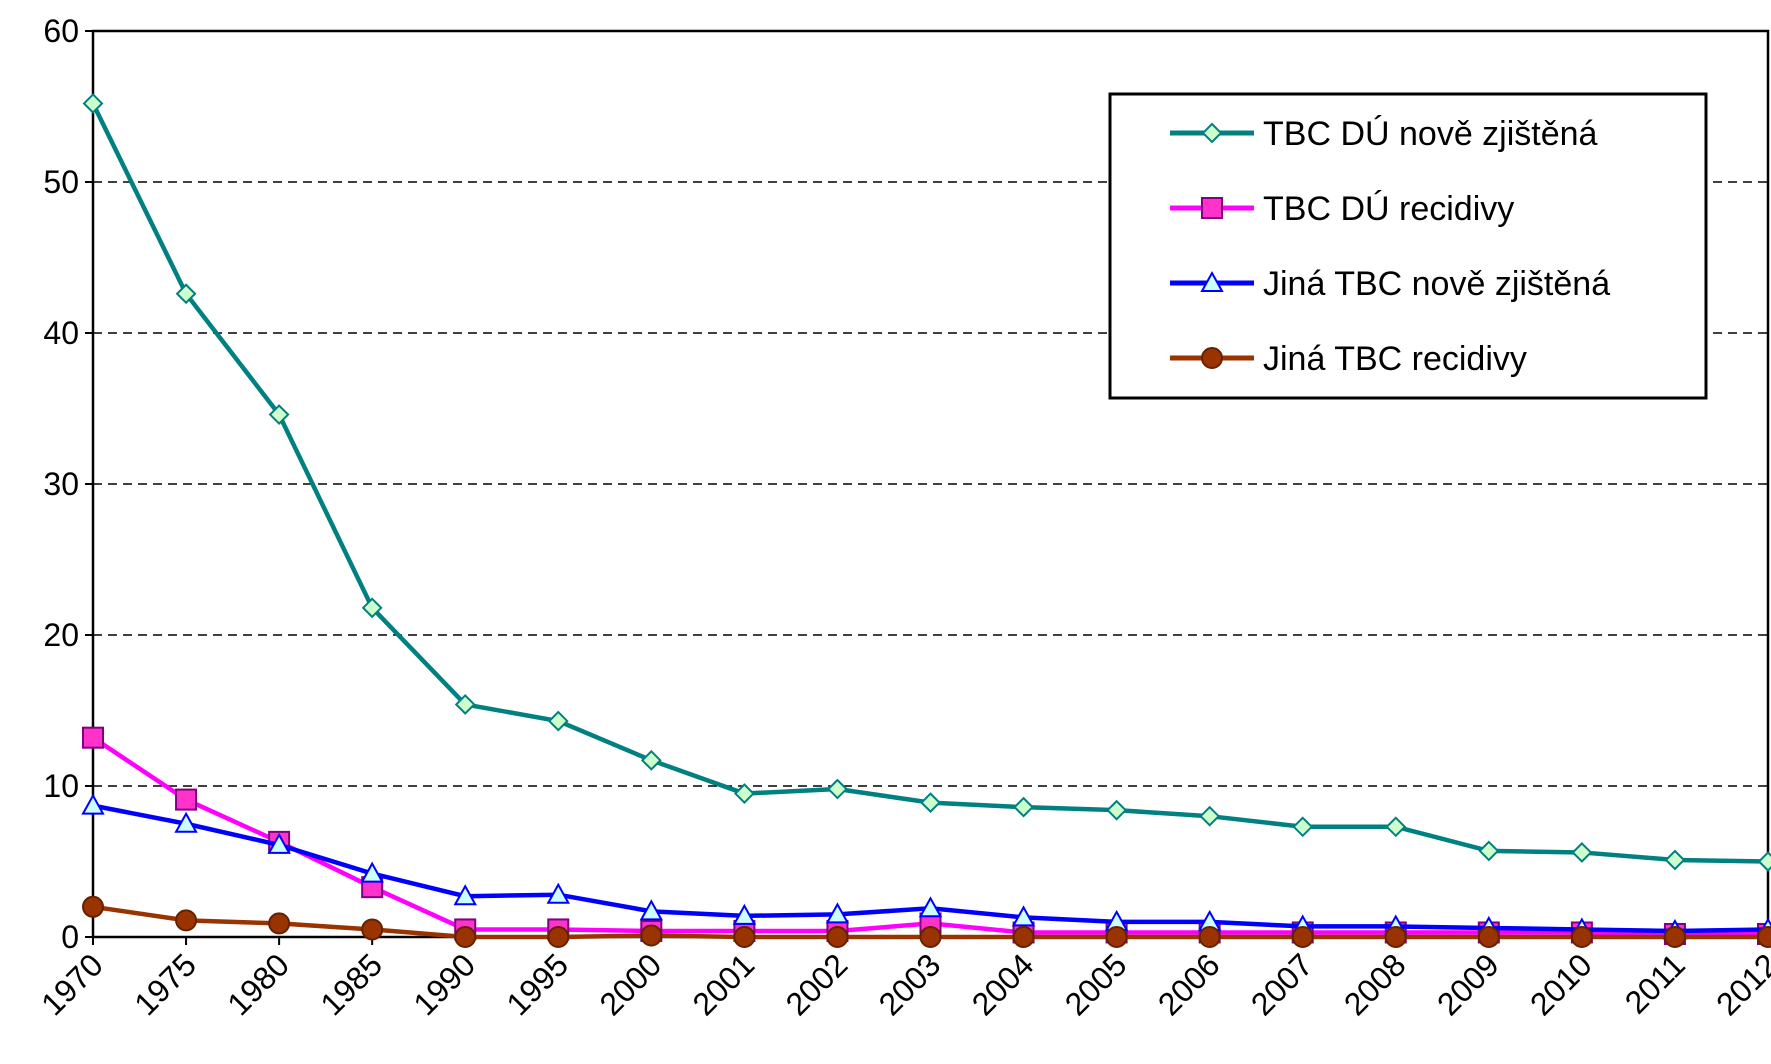 The image size is (1771, 1064). I want to click on x-tick-label: 2004, so click(1003, 984).